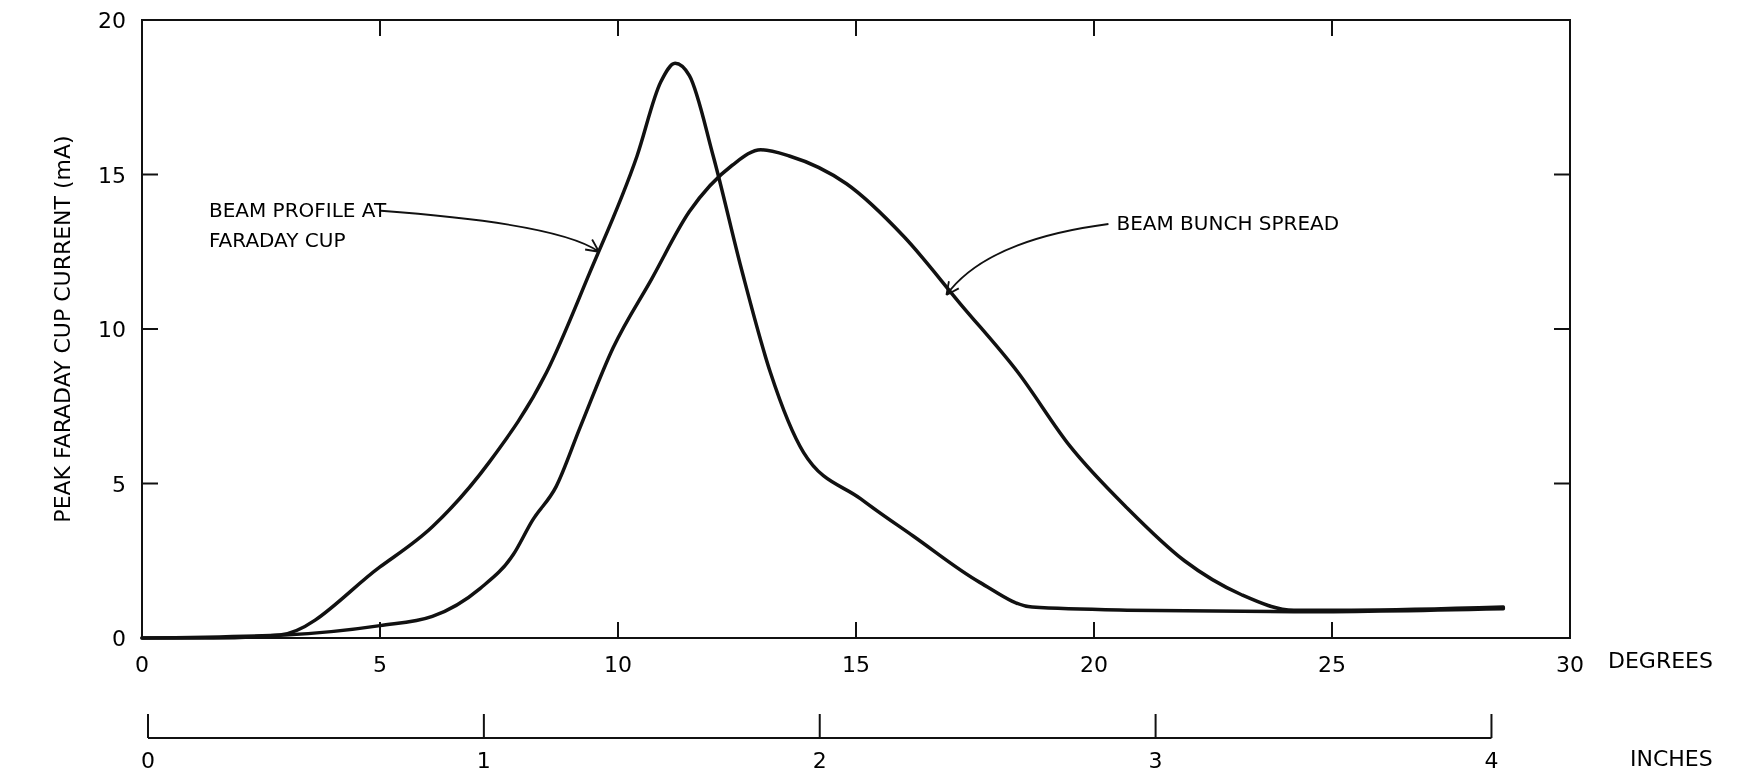 The image size is (1756, 784). Describe the element at coordinates (1094, 664) in the screenshot. I see `x-tick-label: 20` at that location.